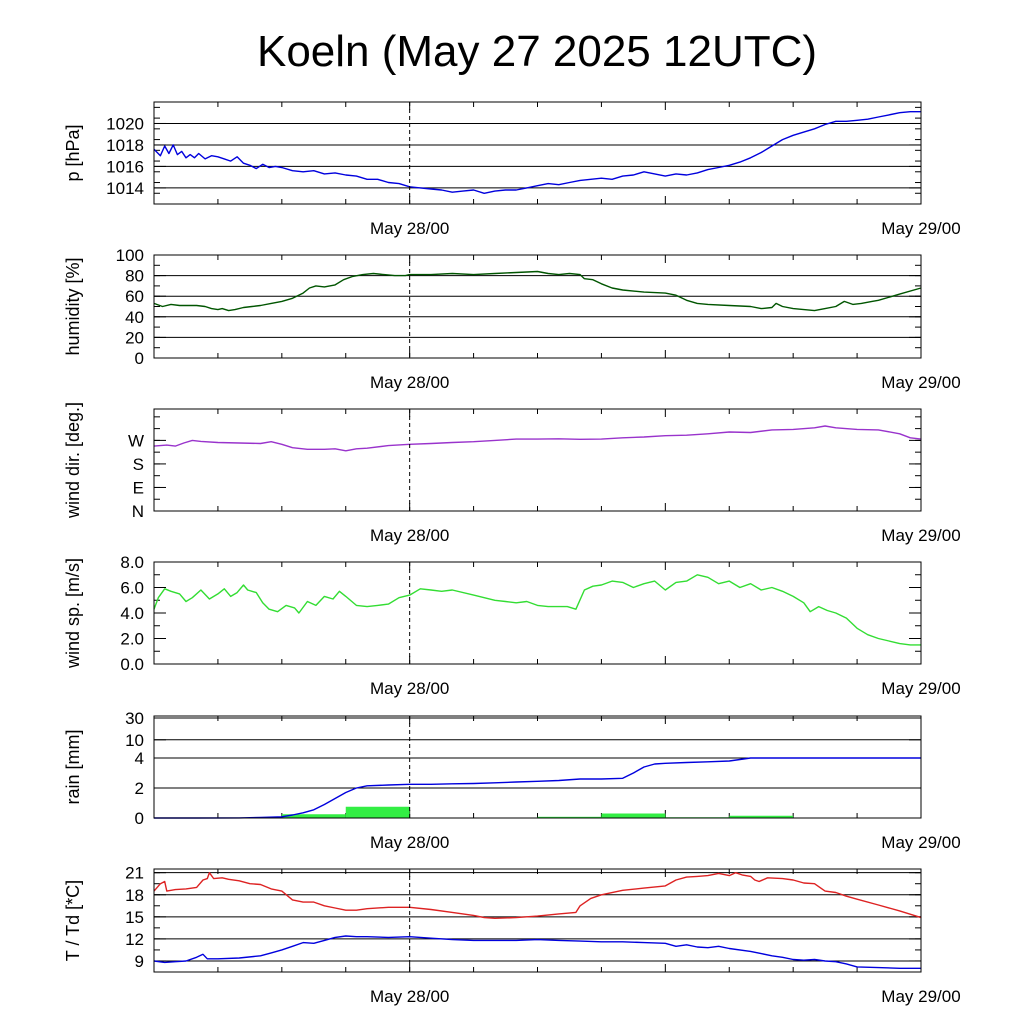 This screenshot has width=1024, height=1029. I want to click on y-axis-label: wind sp. [m/s], so click(73, 613).